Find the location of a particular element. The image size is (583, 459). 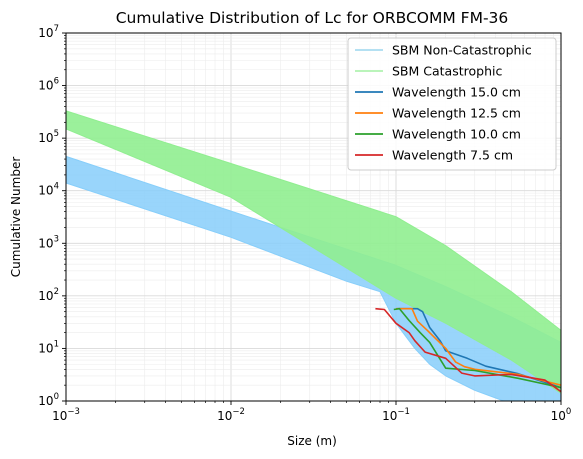

x-tick-exponent: −2 is located at coordinates (238, 412).